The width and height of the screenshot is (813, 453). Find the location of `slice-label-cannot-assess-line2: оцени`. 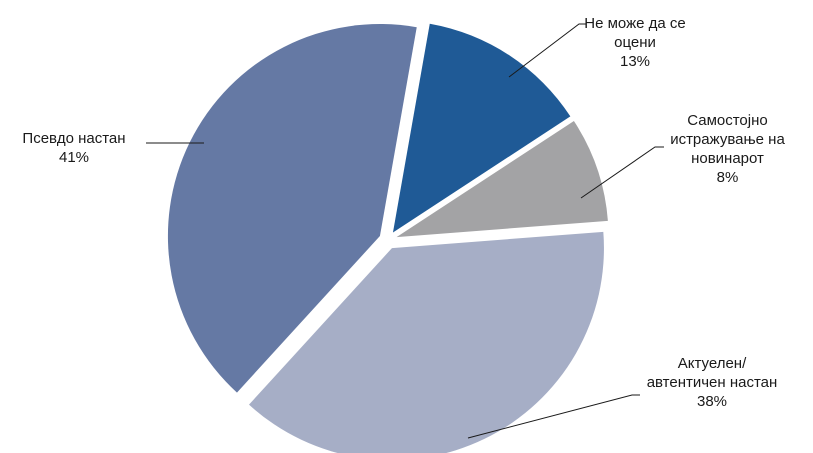

slice-label-cannot-assess-line2: оцени is located at coordinates (635, 42).